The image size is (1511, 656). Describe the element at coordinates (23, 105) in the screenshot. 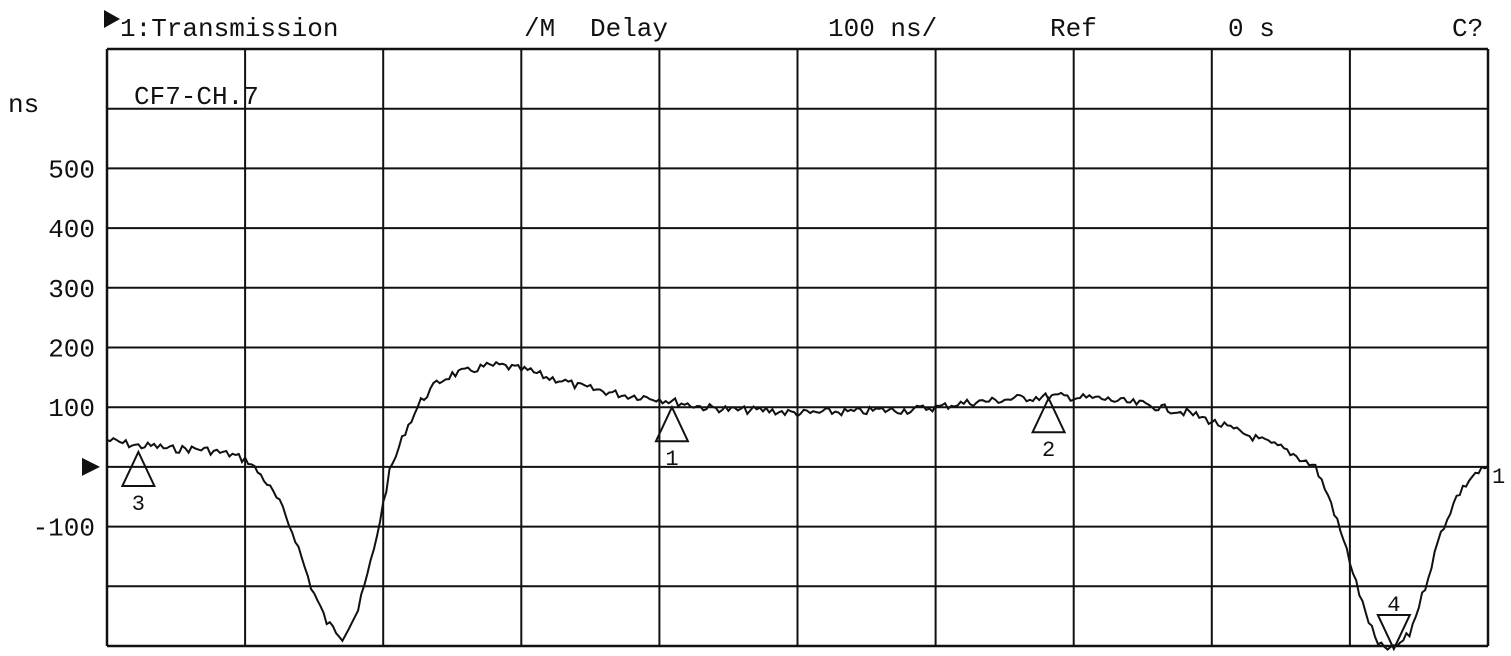

I see `y-unit-label: ns` at that location.